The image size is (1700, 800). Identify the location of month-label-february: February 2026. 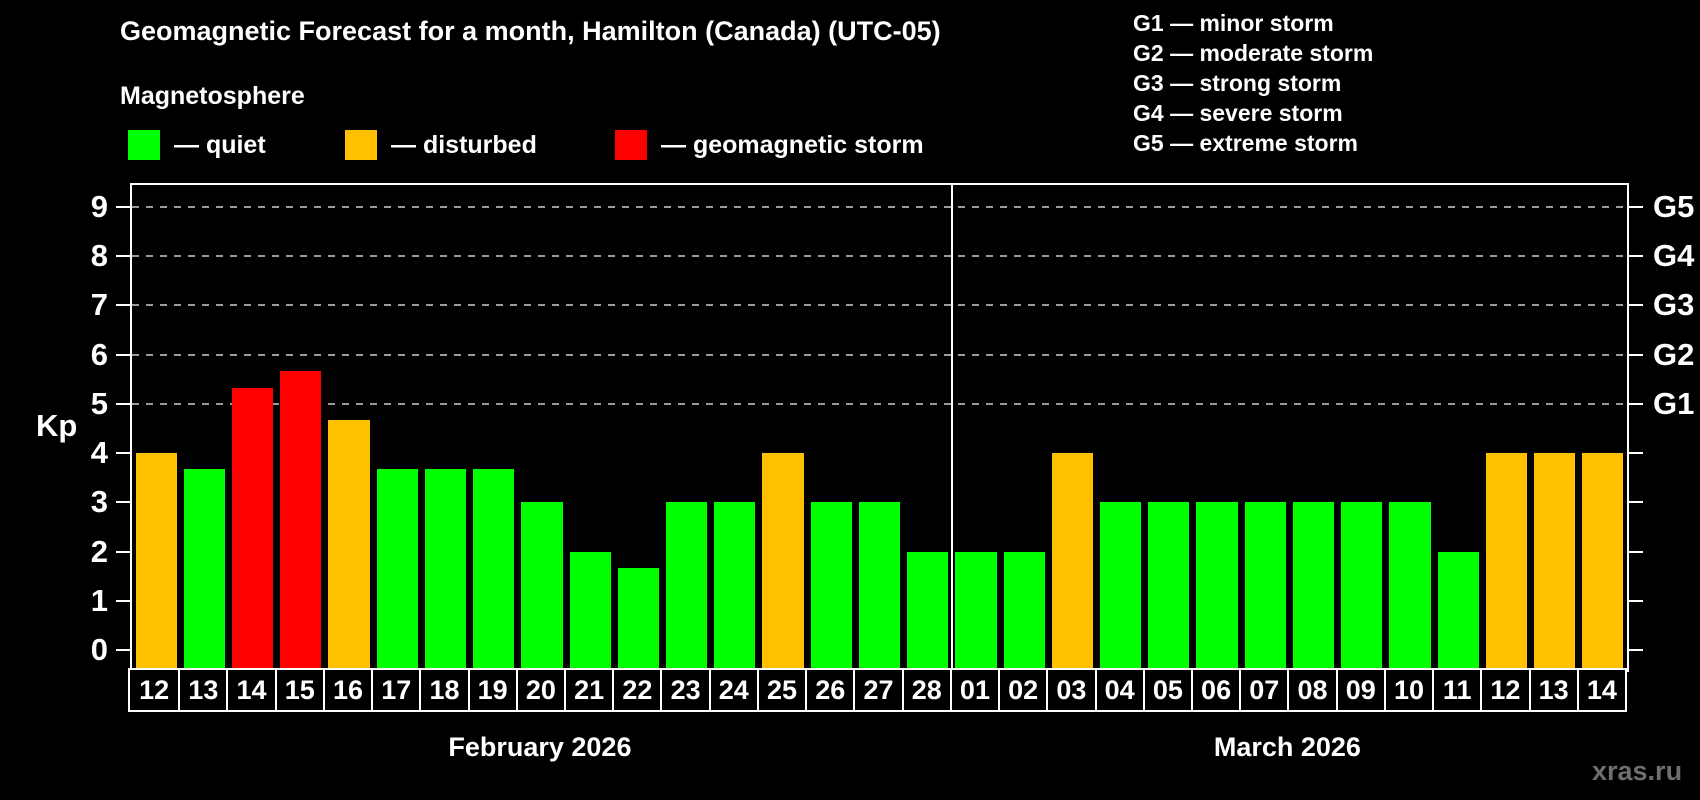
(540, 747).